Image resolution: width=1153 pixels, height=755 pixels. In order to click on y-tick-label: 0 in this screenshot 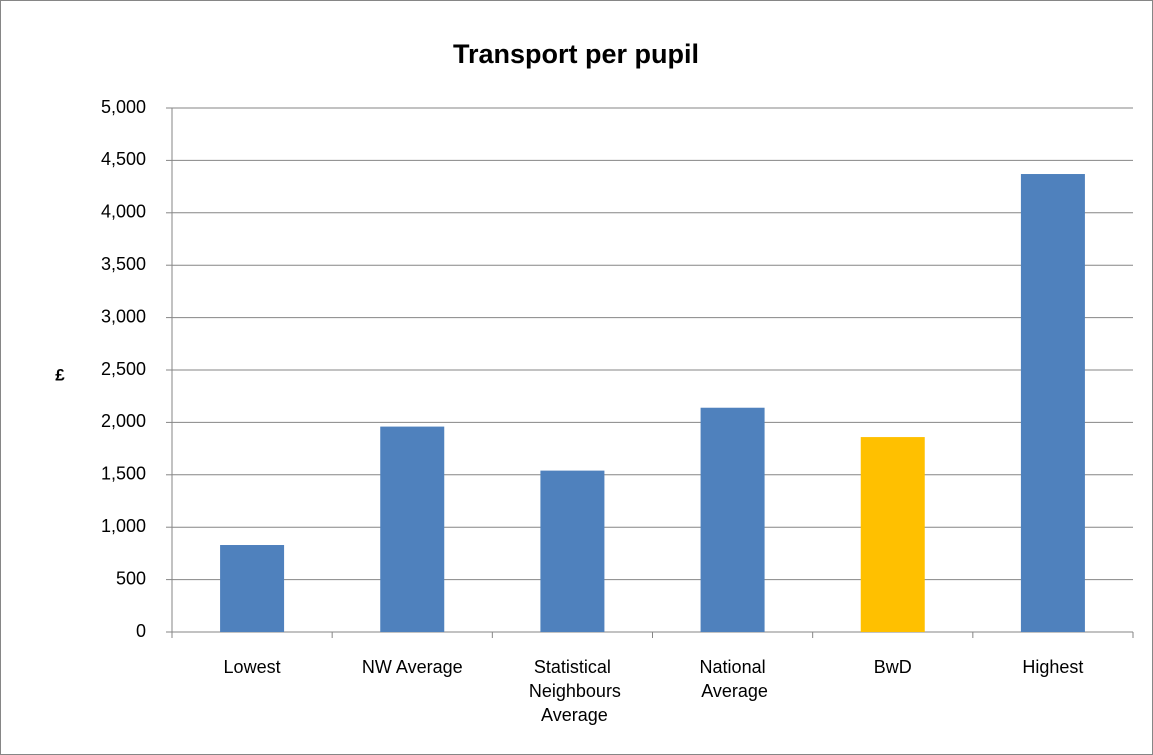, I will do `click(141, 631)`.